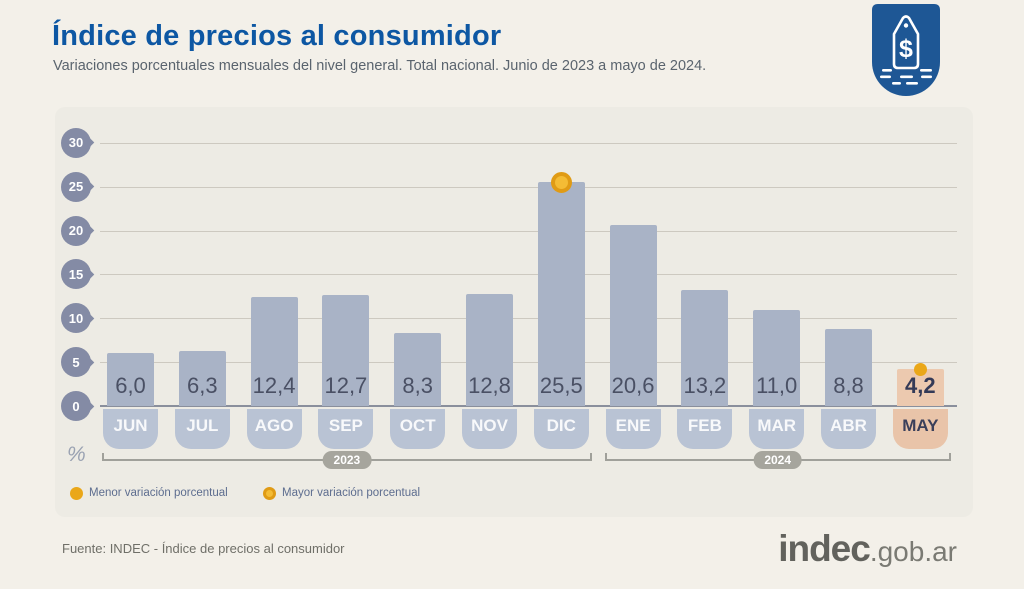 Image resolution: width=1024 pixels, height=589 pixels. Describe the element at coordinates (920, 385) in the screenshot. I see `bar-value-may: 4,2` at that location.